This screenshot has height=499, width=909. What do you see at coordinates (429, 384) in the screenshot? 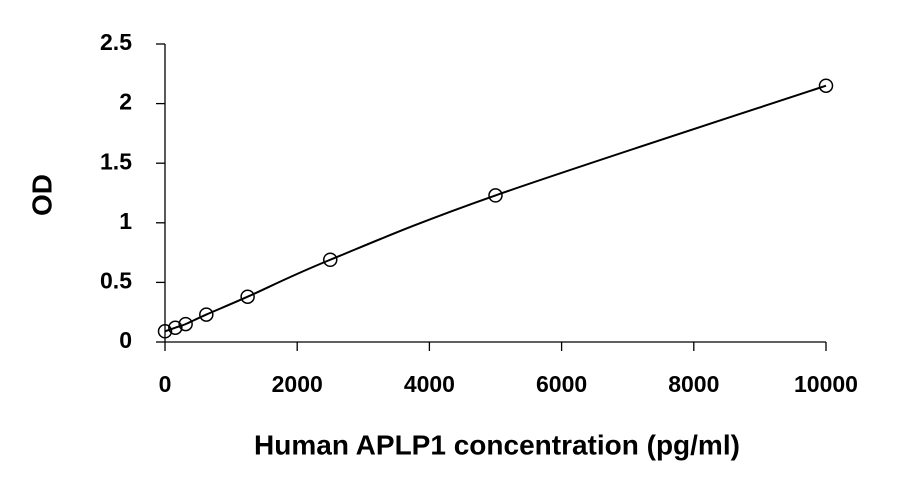
I see `x-tick-label: 4000` at bounding box center [429, 384].